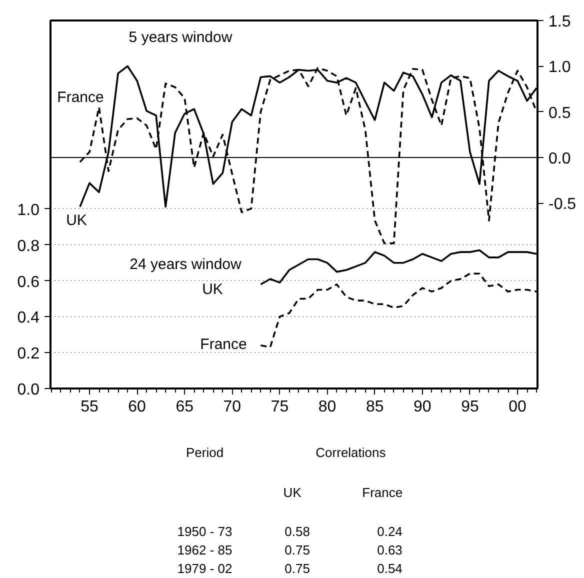 This screenshot has height=578, width=584. Describe the element at coordinates (389, 531) in the screenshot. I see `text: 0.24` at that location.